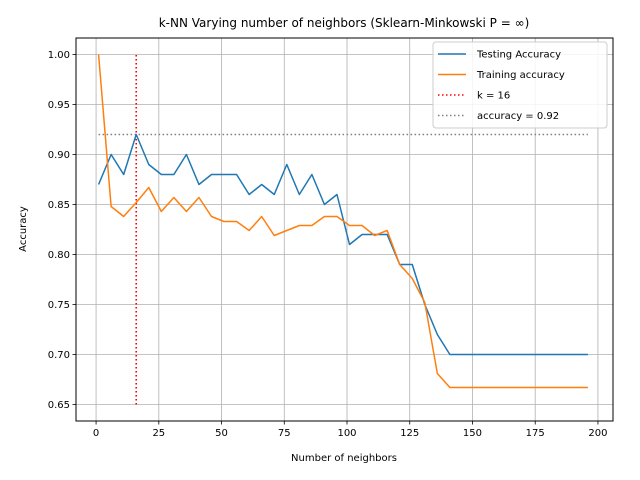  I want to click on y-tick-label: 0.85, so click(59, 205).